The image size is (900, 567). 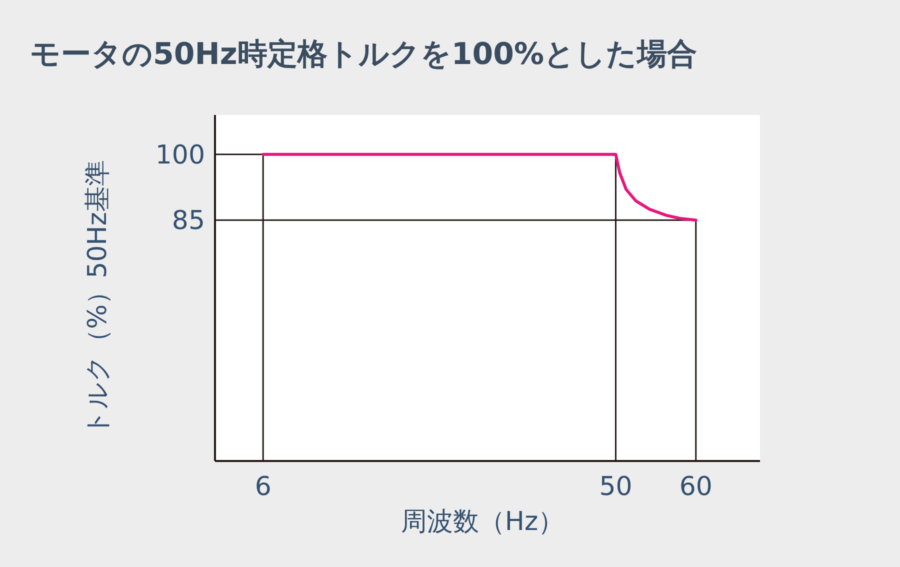 I want to click on y-tick-label: 85, so click(x=188, y=221).